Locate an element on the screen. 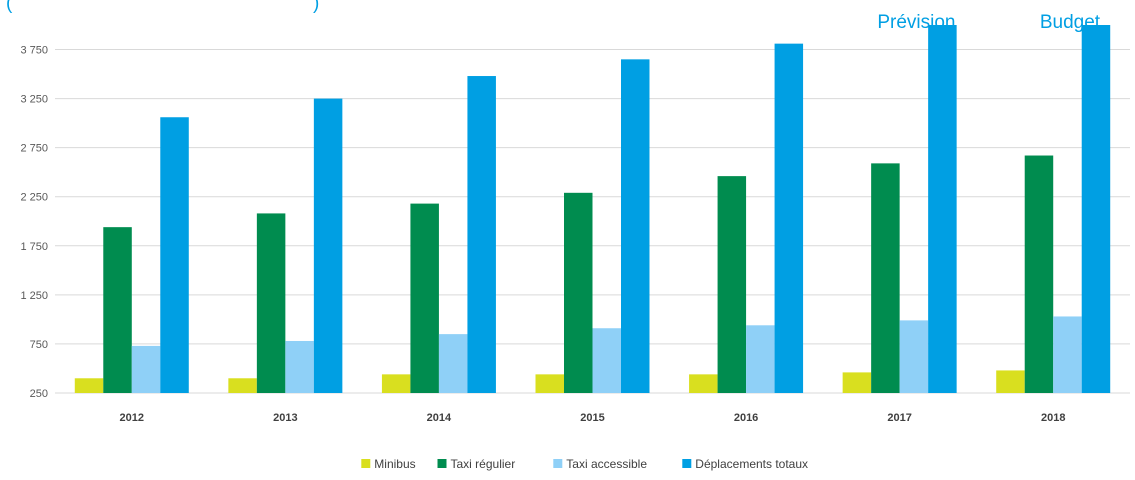  x-tick-label: 2018 is located at coordinates (1053, 418).